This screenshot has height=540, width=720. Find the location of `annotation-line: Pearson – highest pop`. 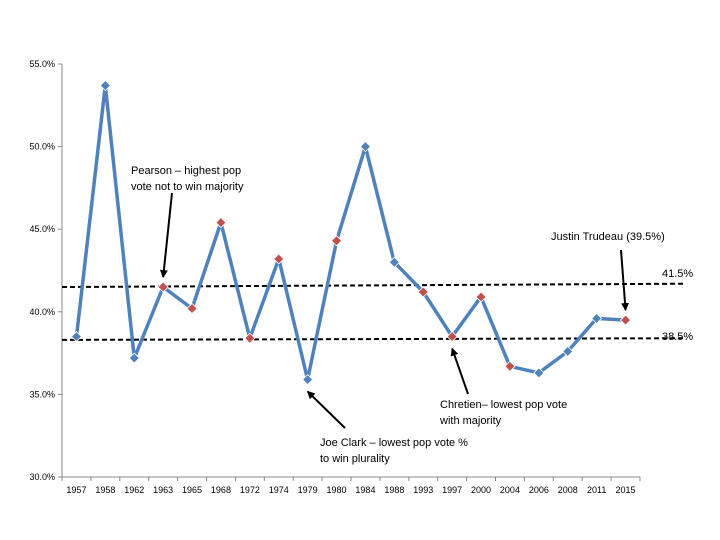

annotation-line: Pearson – highest pop is located at coordinates (186, 171).